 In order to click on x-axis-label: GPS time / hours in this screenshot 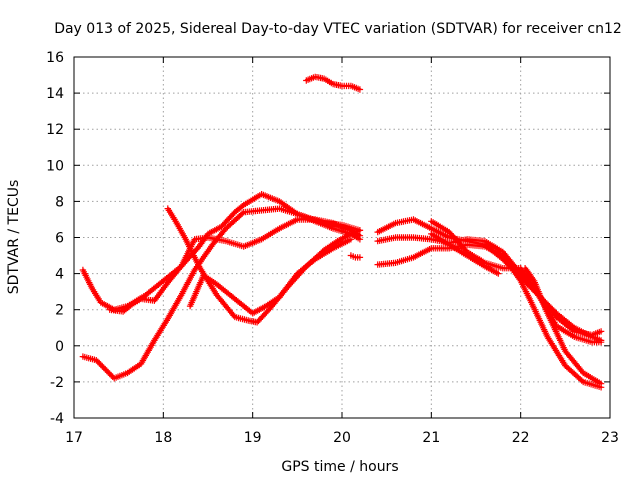, I will do `click(339, 467)`.